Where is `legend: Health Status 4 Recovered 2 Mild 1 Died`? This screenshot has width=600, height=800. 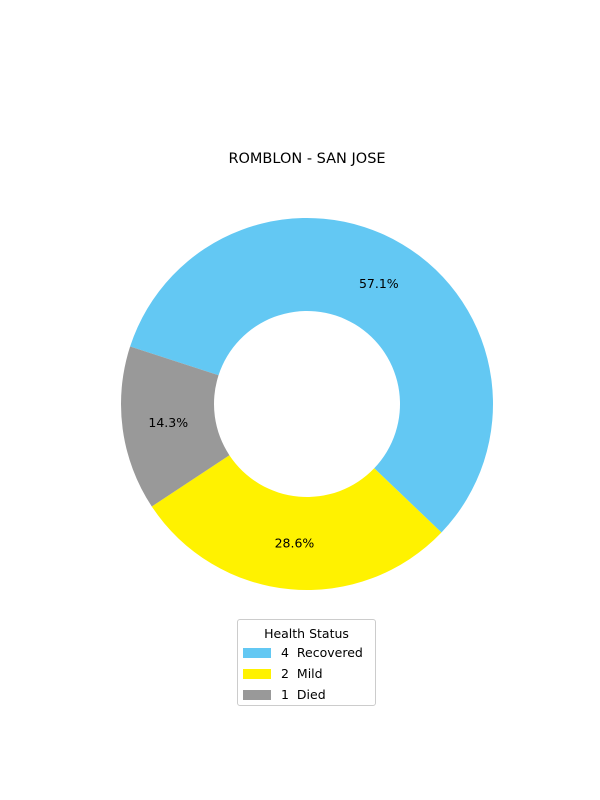 legend: Health Status 4 Recovered 2 Mild 1 Died is located at coordinates (306, 662).